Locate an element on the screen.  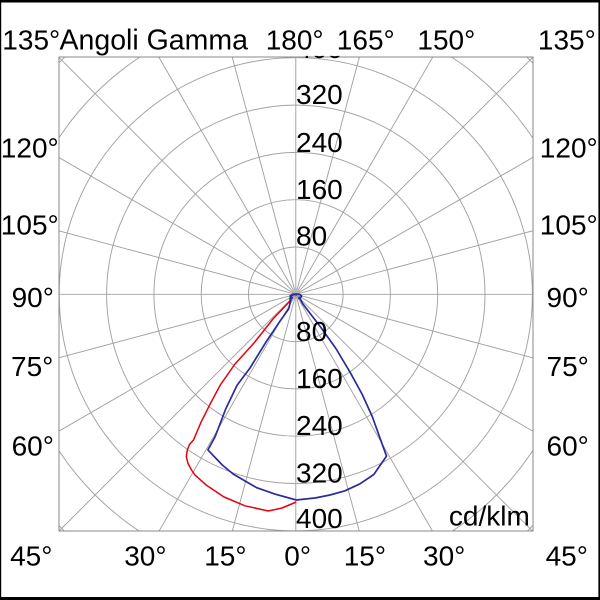
svg-text: 180° is located at coordinates (295, 40).